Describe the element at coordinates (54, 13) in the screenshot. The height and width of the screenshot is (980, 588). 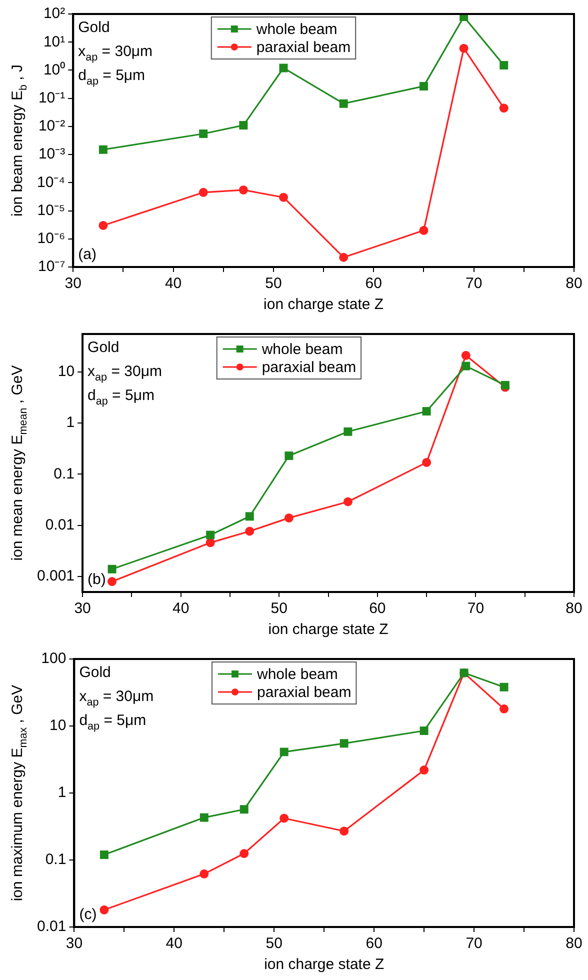
I see `y-tick-label: 10²` at that location.